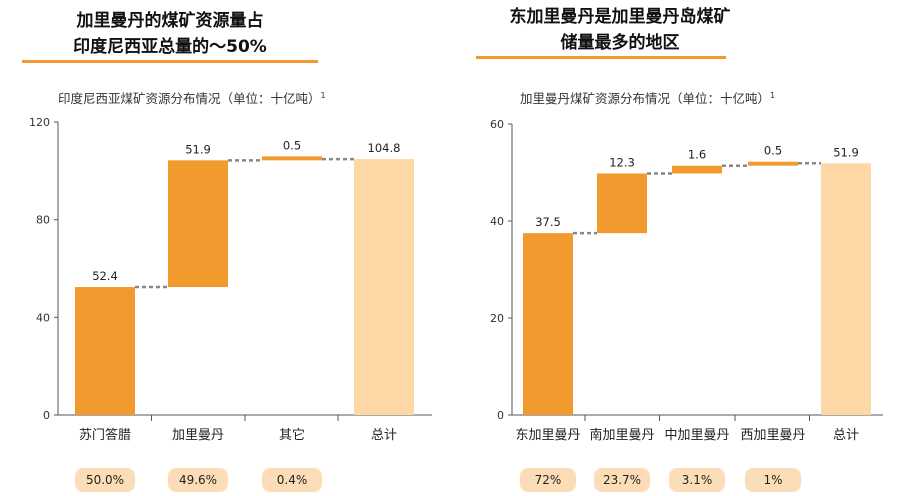 This screenshot has height=496, width=900. What do you see at coordinates (773, 480) in the screenshot?
I see `percentage-badge: 1%` at bounding box center [773, 480].